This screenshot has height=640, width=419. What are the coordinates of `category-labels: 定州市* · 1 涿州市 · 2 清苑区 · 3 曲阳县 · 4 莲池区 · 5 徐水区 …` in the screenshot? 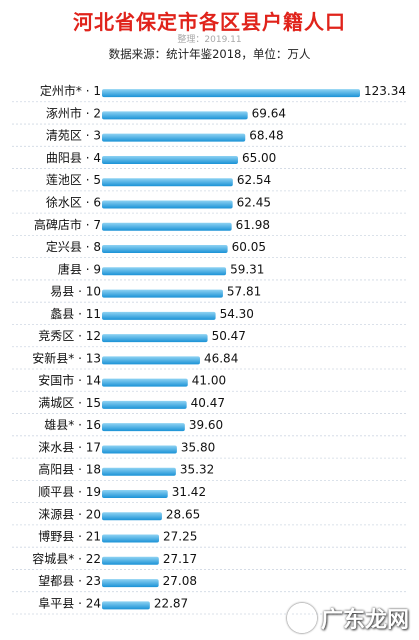 It's located at (66, 346).